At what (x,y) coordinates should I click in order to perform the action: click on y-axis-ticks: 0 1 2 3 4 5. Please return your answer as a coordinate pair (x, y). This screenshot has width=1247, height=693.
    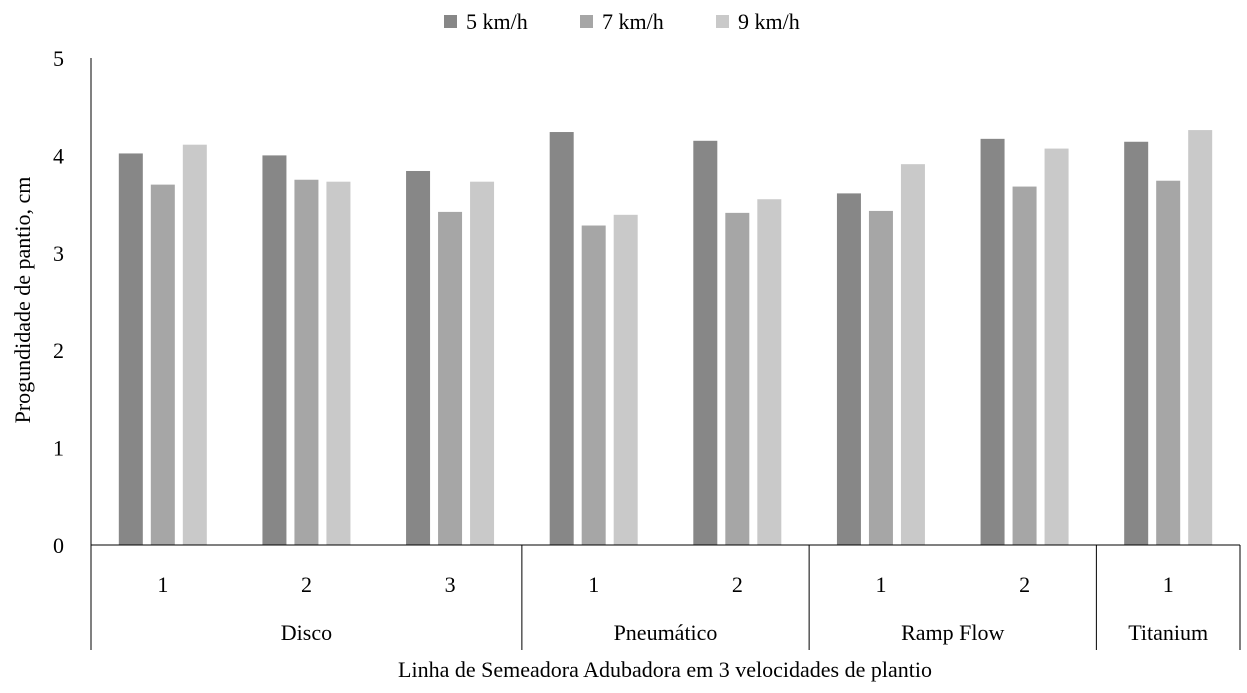
    Looking at the image, I should click on (58, 302).